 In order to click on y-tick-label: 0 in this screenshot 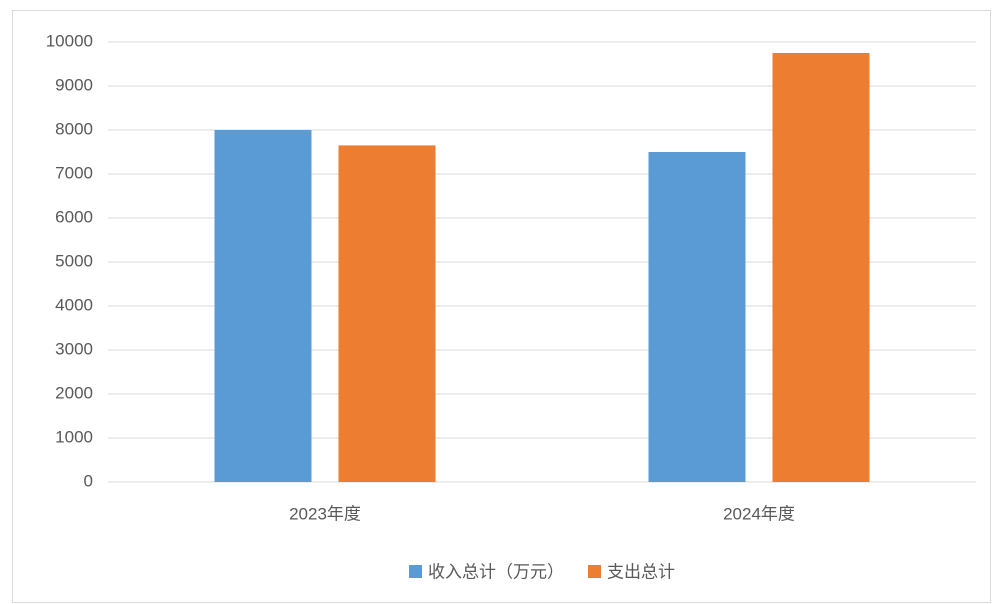, I will do `click(88, 480)`.